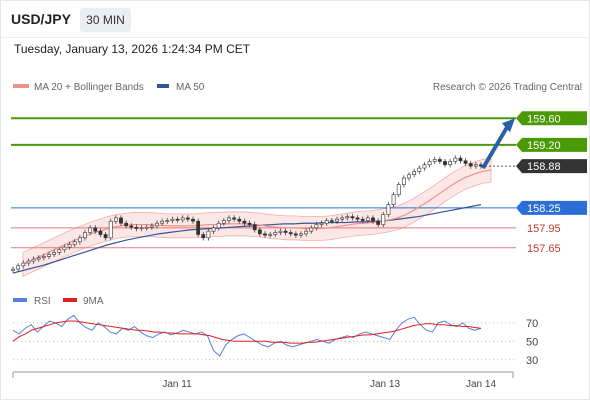 Image resolution: width=590 pixels, height=400 pixels. What do you see at coordinates (507, 87) in the screenshot?
I see `watermark: Research © 2026 Trading Central` at bounding box center [507, 87].